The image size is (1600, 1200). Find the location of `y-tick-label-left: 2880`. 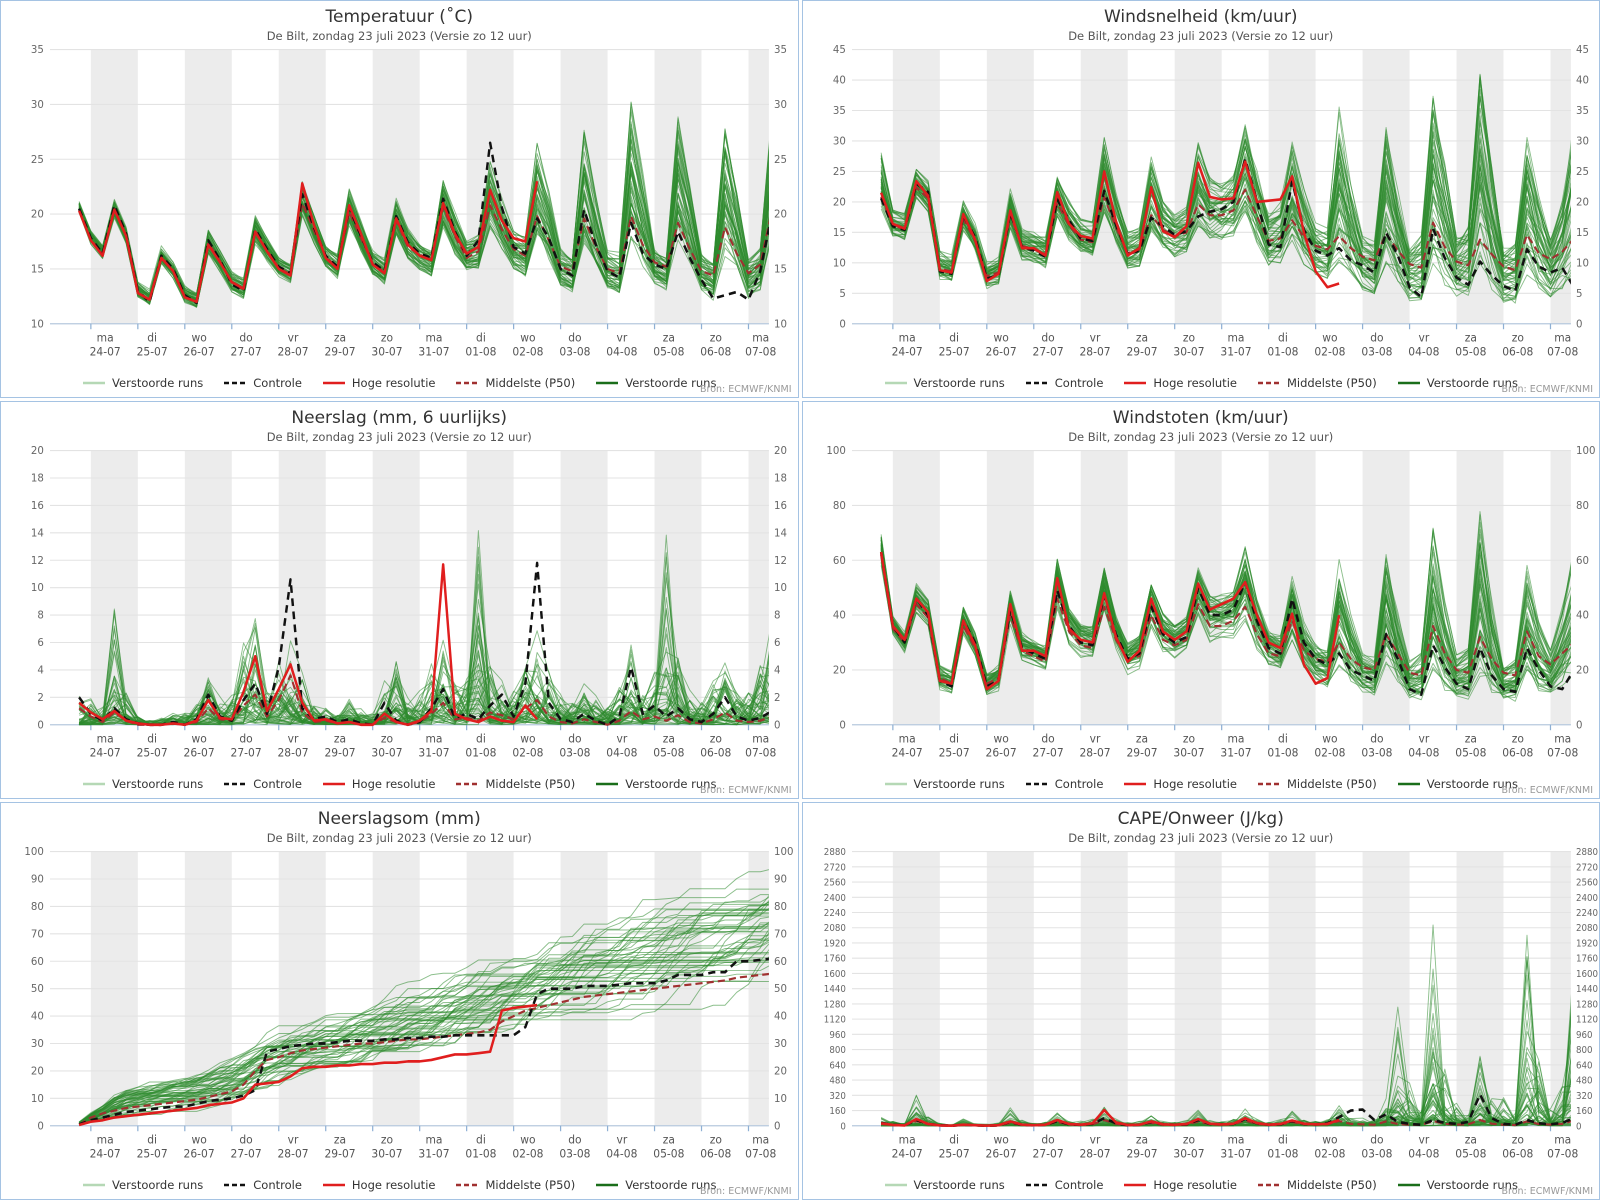

y-tick-label-left: 2880 is located at coordinates (834, 853).